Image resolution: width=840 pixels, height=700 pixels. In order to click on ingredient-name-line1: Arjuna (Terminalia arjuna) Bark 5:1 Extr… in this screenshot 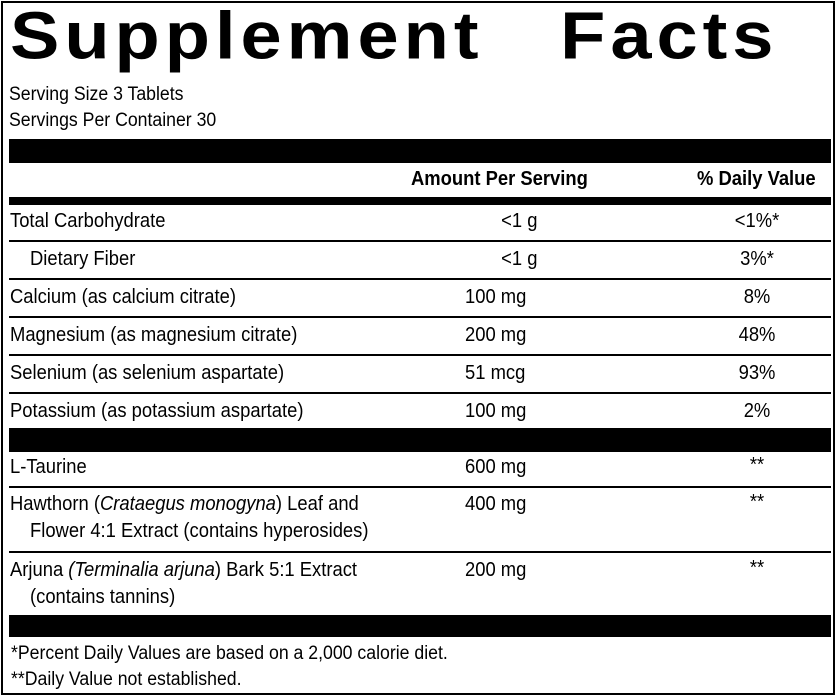, I will do `click(183, 570)`.